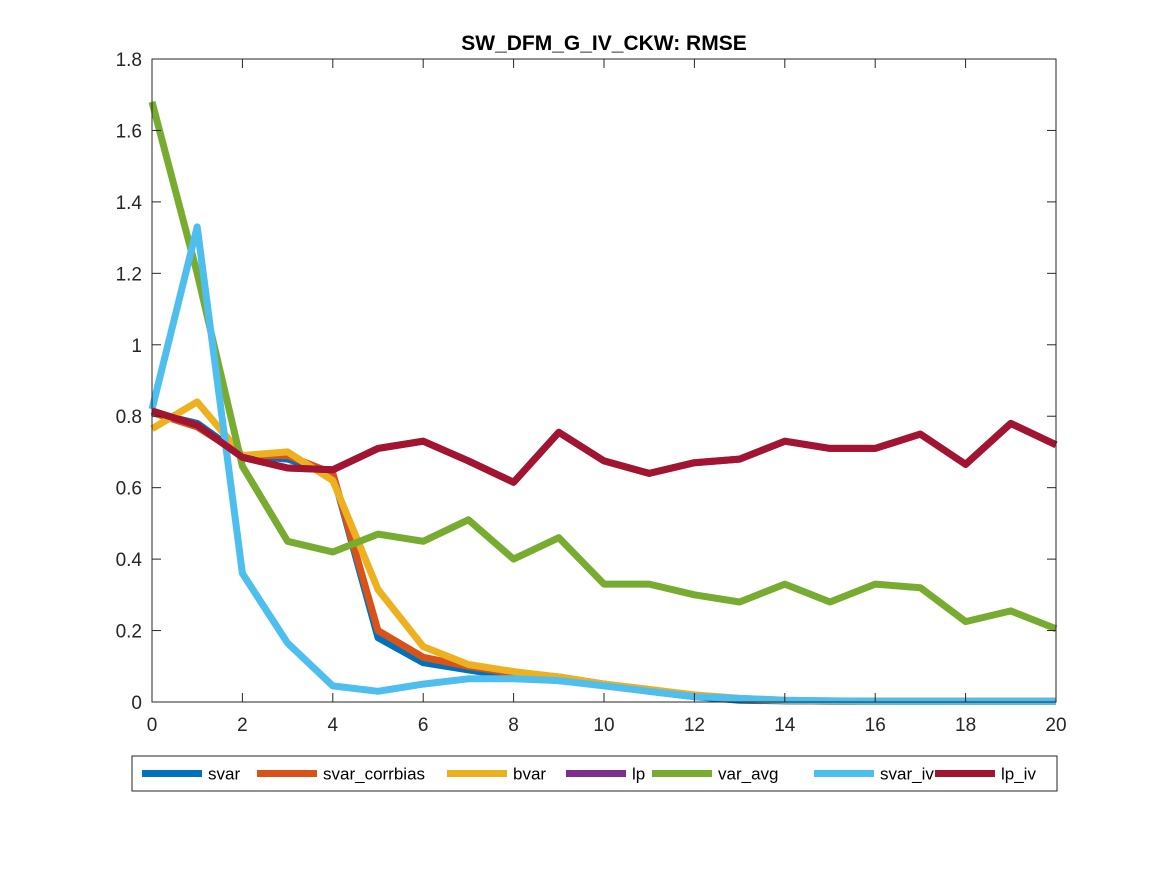  Describe the element at coordinates (423, 725) in the screenshot. I see `x-tick-label: 6` at that location.